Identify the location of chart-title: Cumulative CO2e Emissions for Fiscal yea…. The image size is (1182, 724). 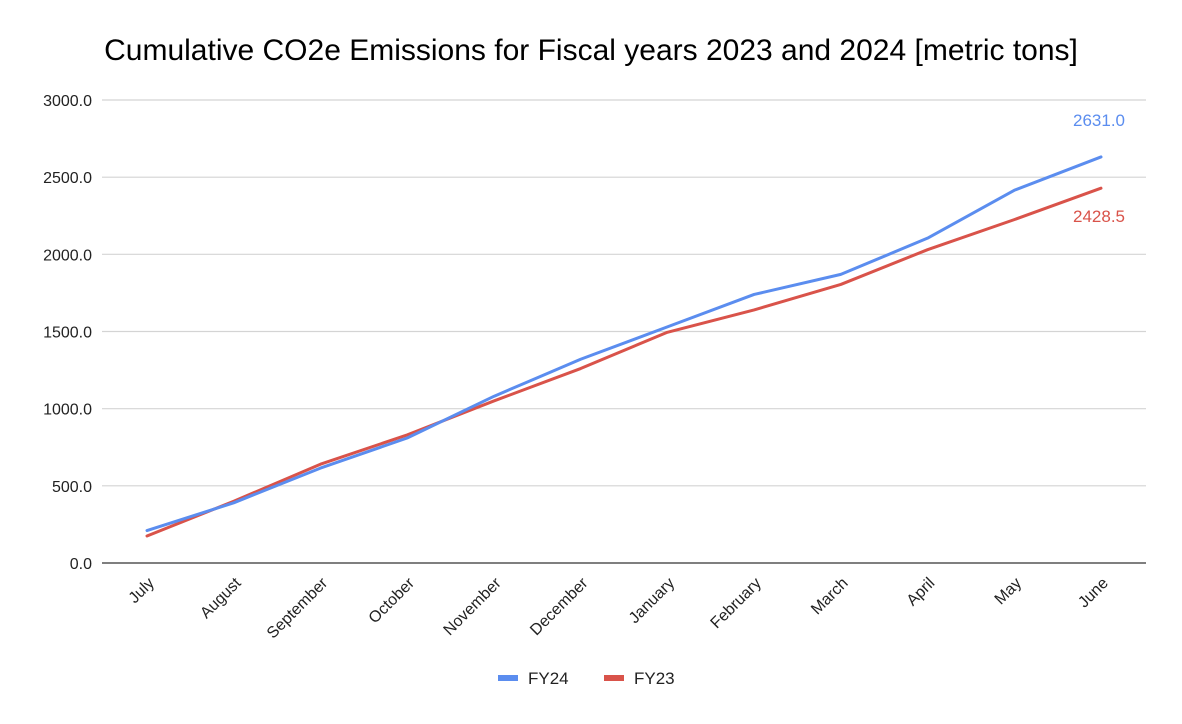
(591, 50).